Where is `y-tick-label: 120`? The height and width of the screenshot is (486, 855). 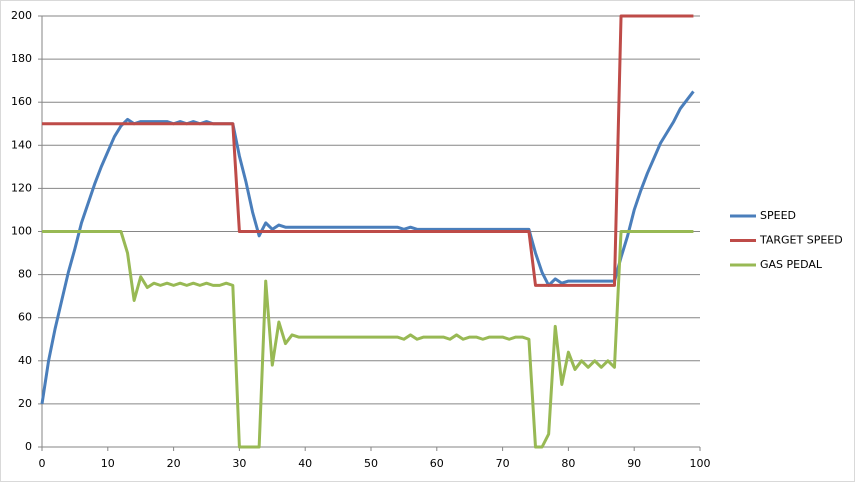 y-tick-label: 120 is located at coordinates (21, 187).